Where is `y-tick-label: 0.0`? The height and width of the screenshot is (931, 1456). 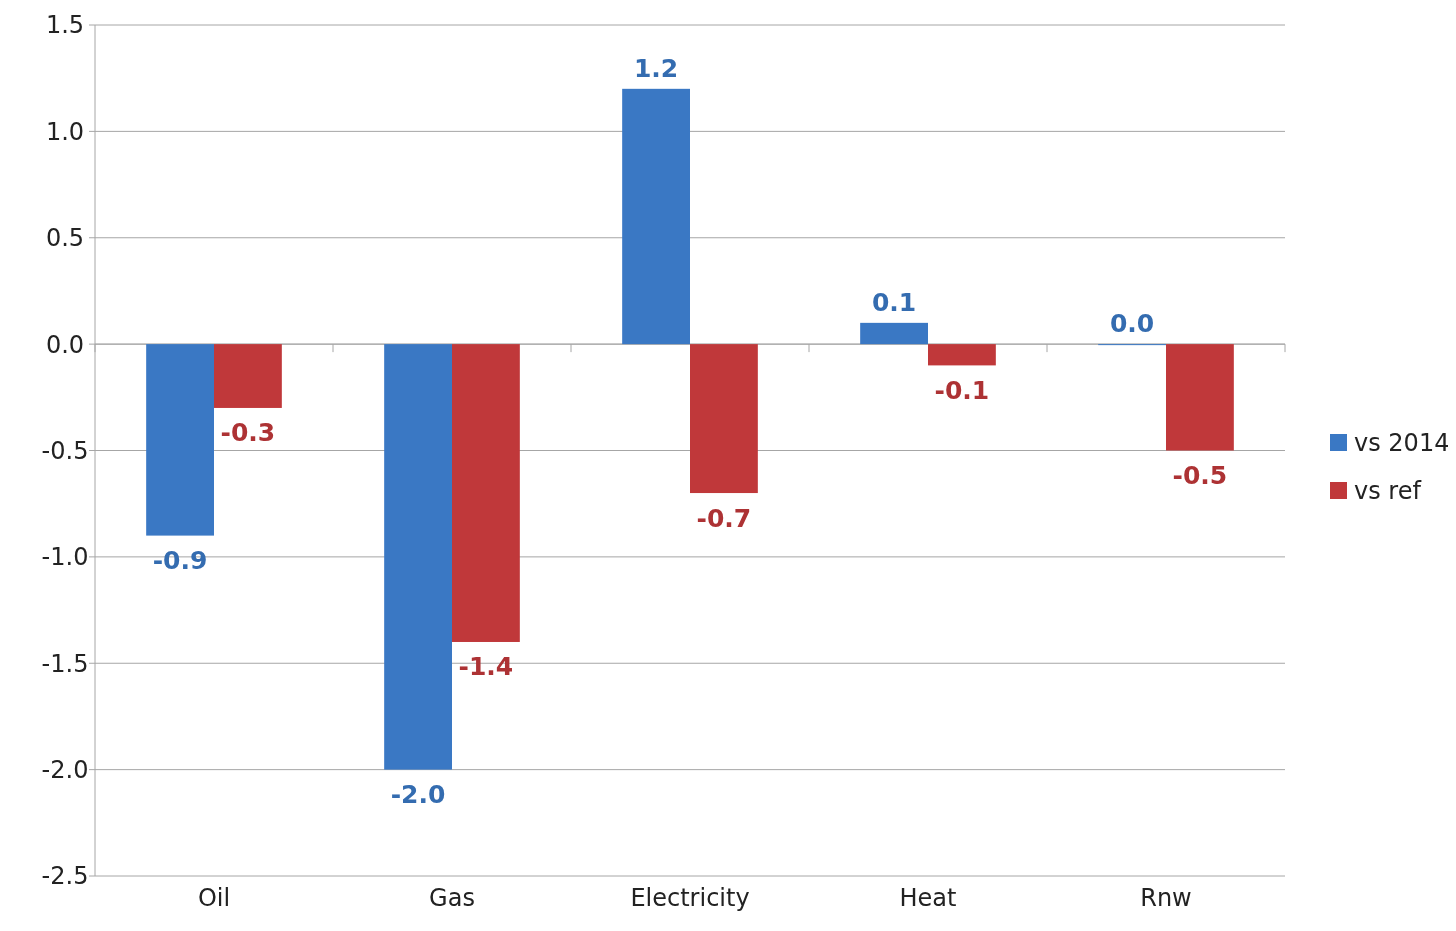
y-tick-label: 0.0 is located at coordinates (65, 344).